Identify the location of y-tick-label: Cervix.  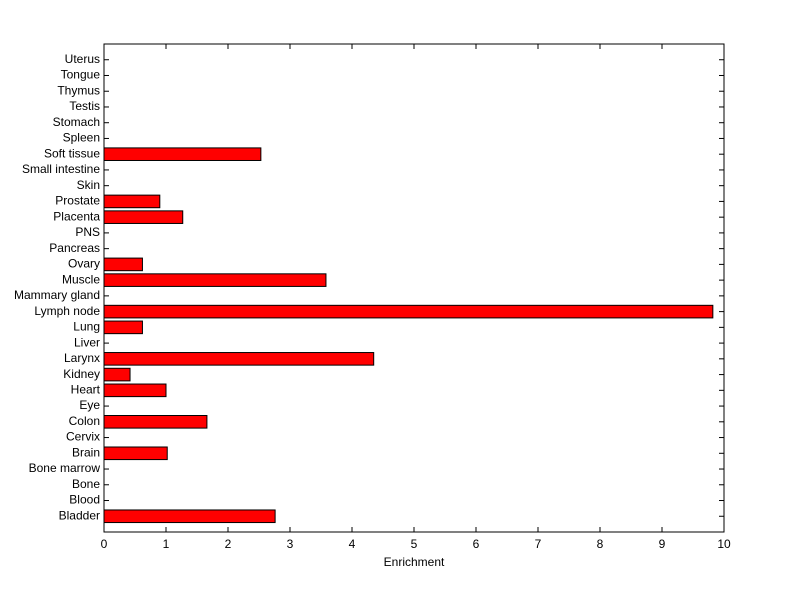
(83, 437).